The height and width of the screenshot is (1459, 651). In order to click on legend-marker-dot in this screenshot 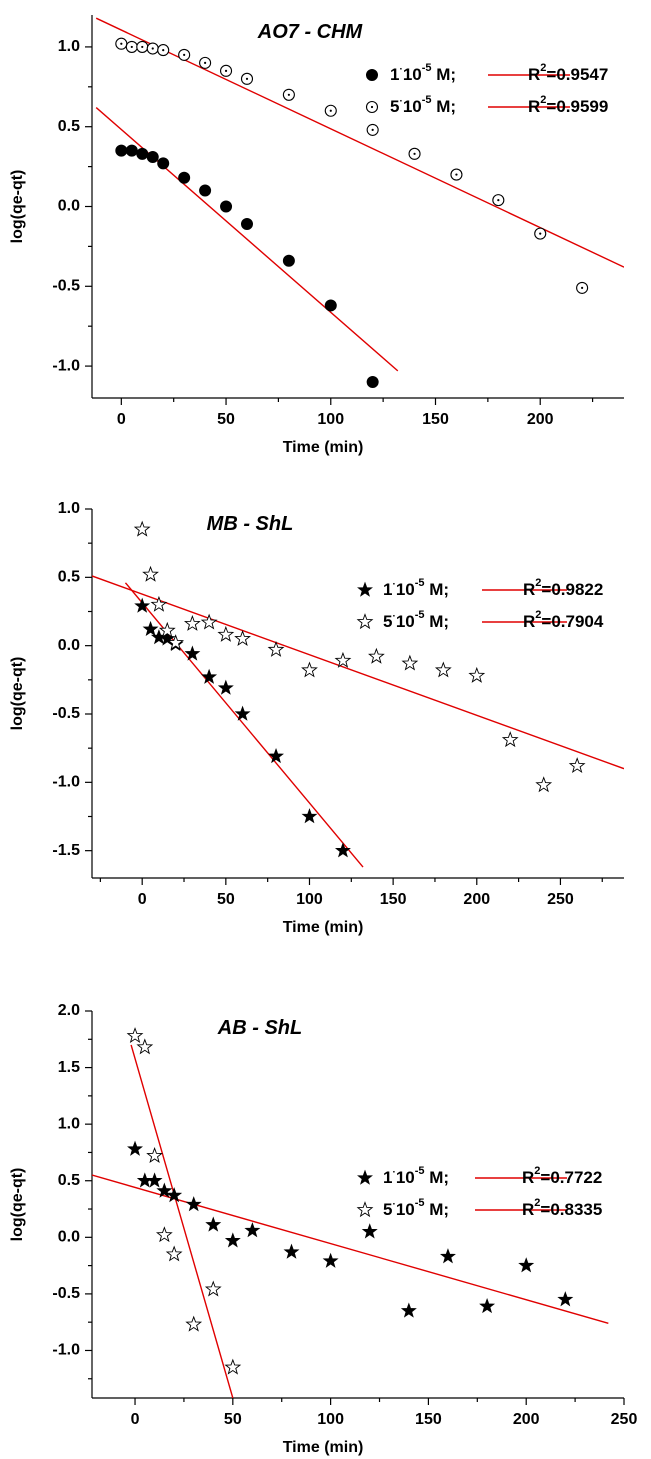, I will do `click(372, 107)`.